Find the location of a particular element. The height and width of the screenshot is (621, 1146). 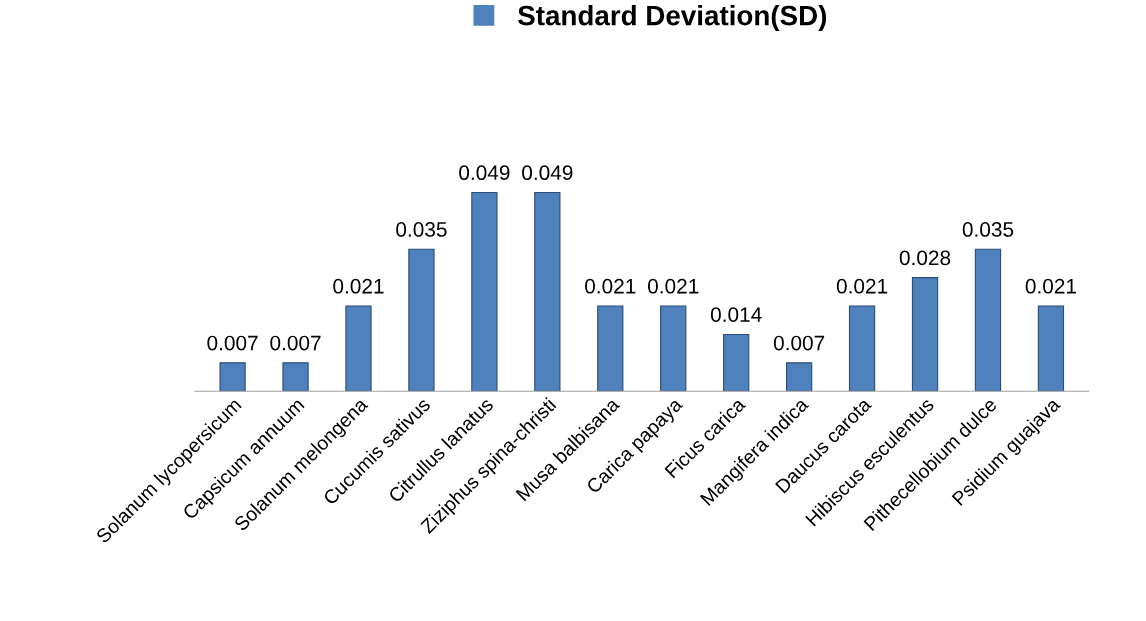

legend-label: Standard Deviation(SD) is located at coordinates (672, 18).